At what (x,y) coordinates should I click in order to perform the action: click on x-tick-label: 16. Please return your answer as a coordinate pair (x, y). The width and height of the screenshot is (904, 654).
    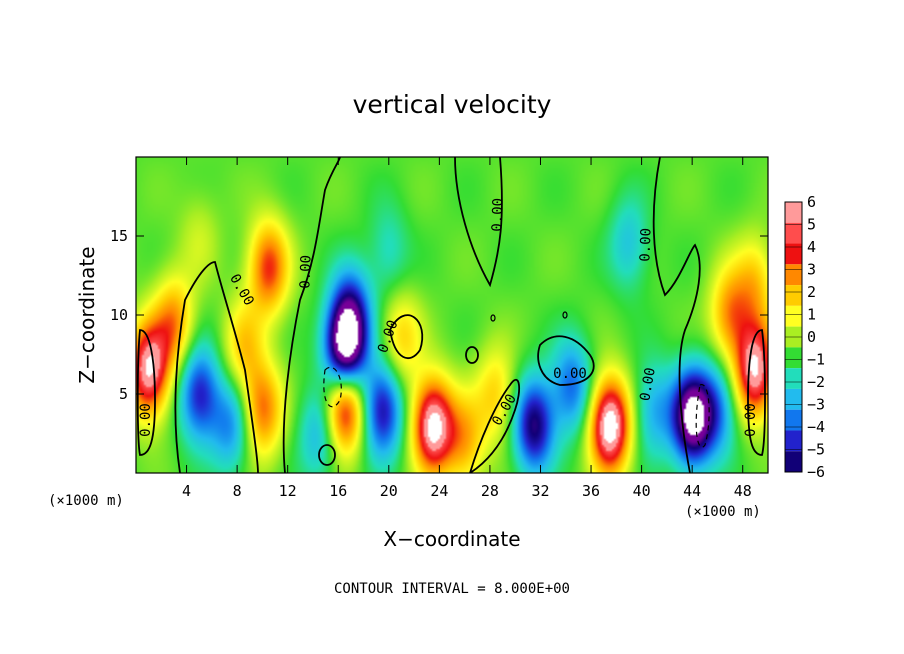
    Looking at the image, I should click on (338, 491).